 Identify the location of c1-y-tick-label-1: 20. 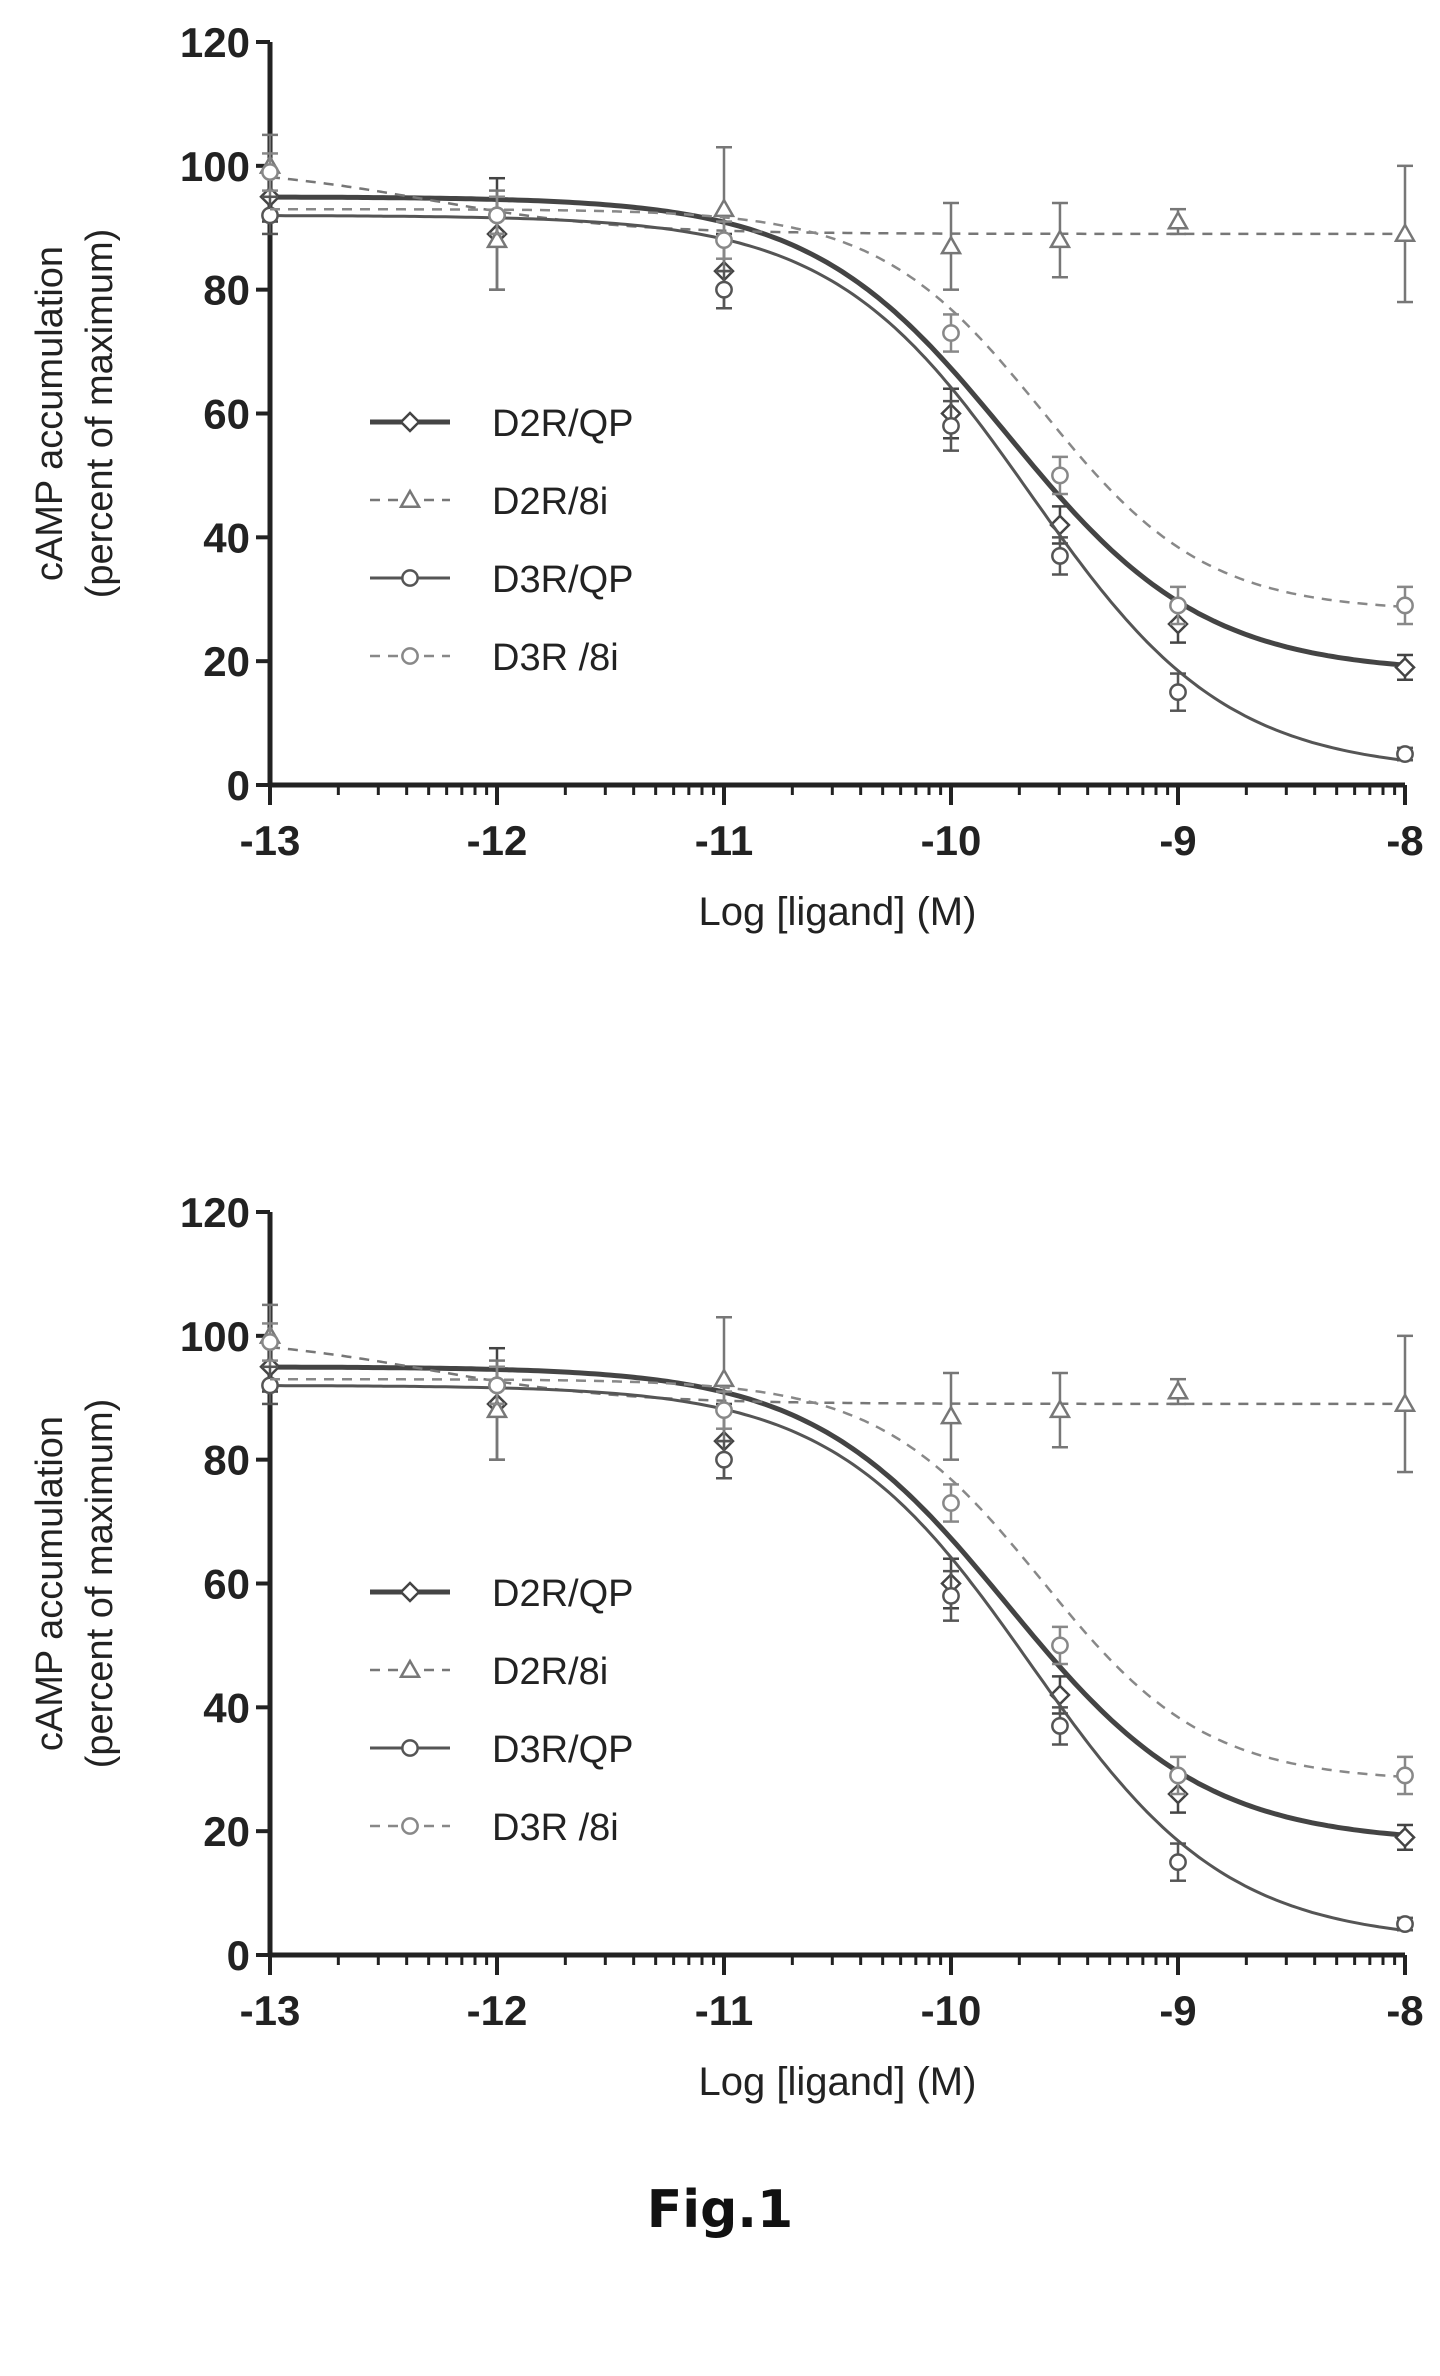
(226, 1831).